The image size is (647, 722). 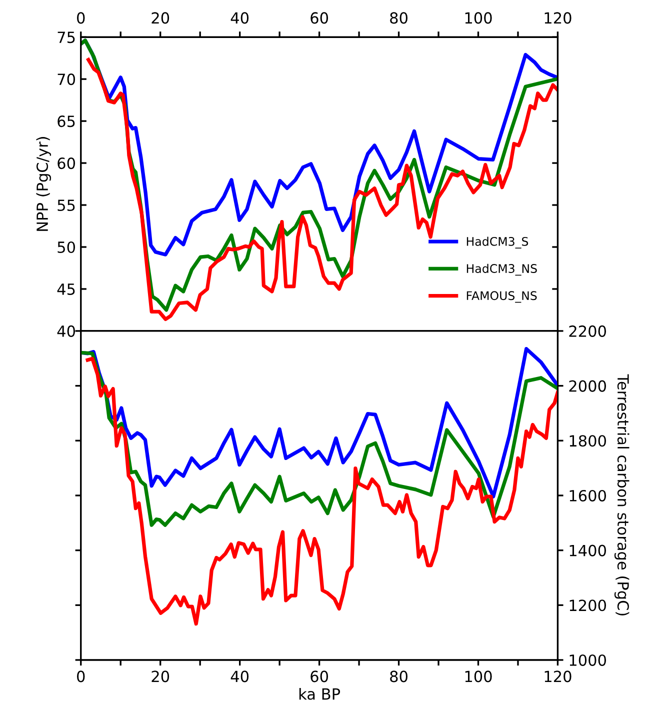 I want to click on y2-tick-label: 1400, so click(x=588, y=550).